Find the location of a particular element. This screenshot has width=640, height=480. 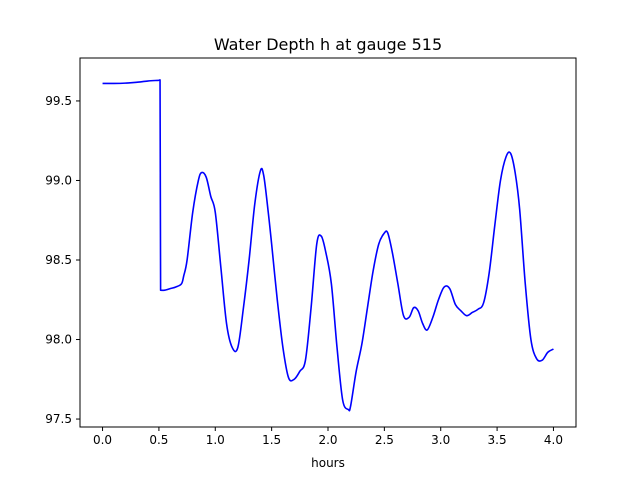

y-tick-label: 99.5 is located at coordinates (58, 101).